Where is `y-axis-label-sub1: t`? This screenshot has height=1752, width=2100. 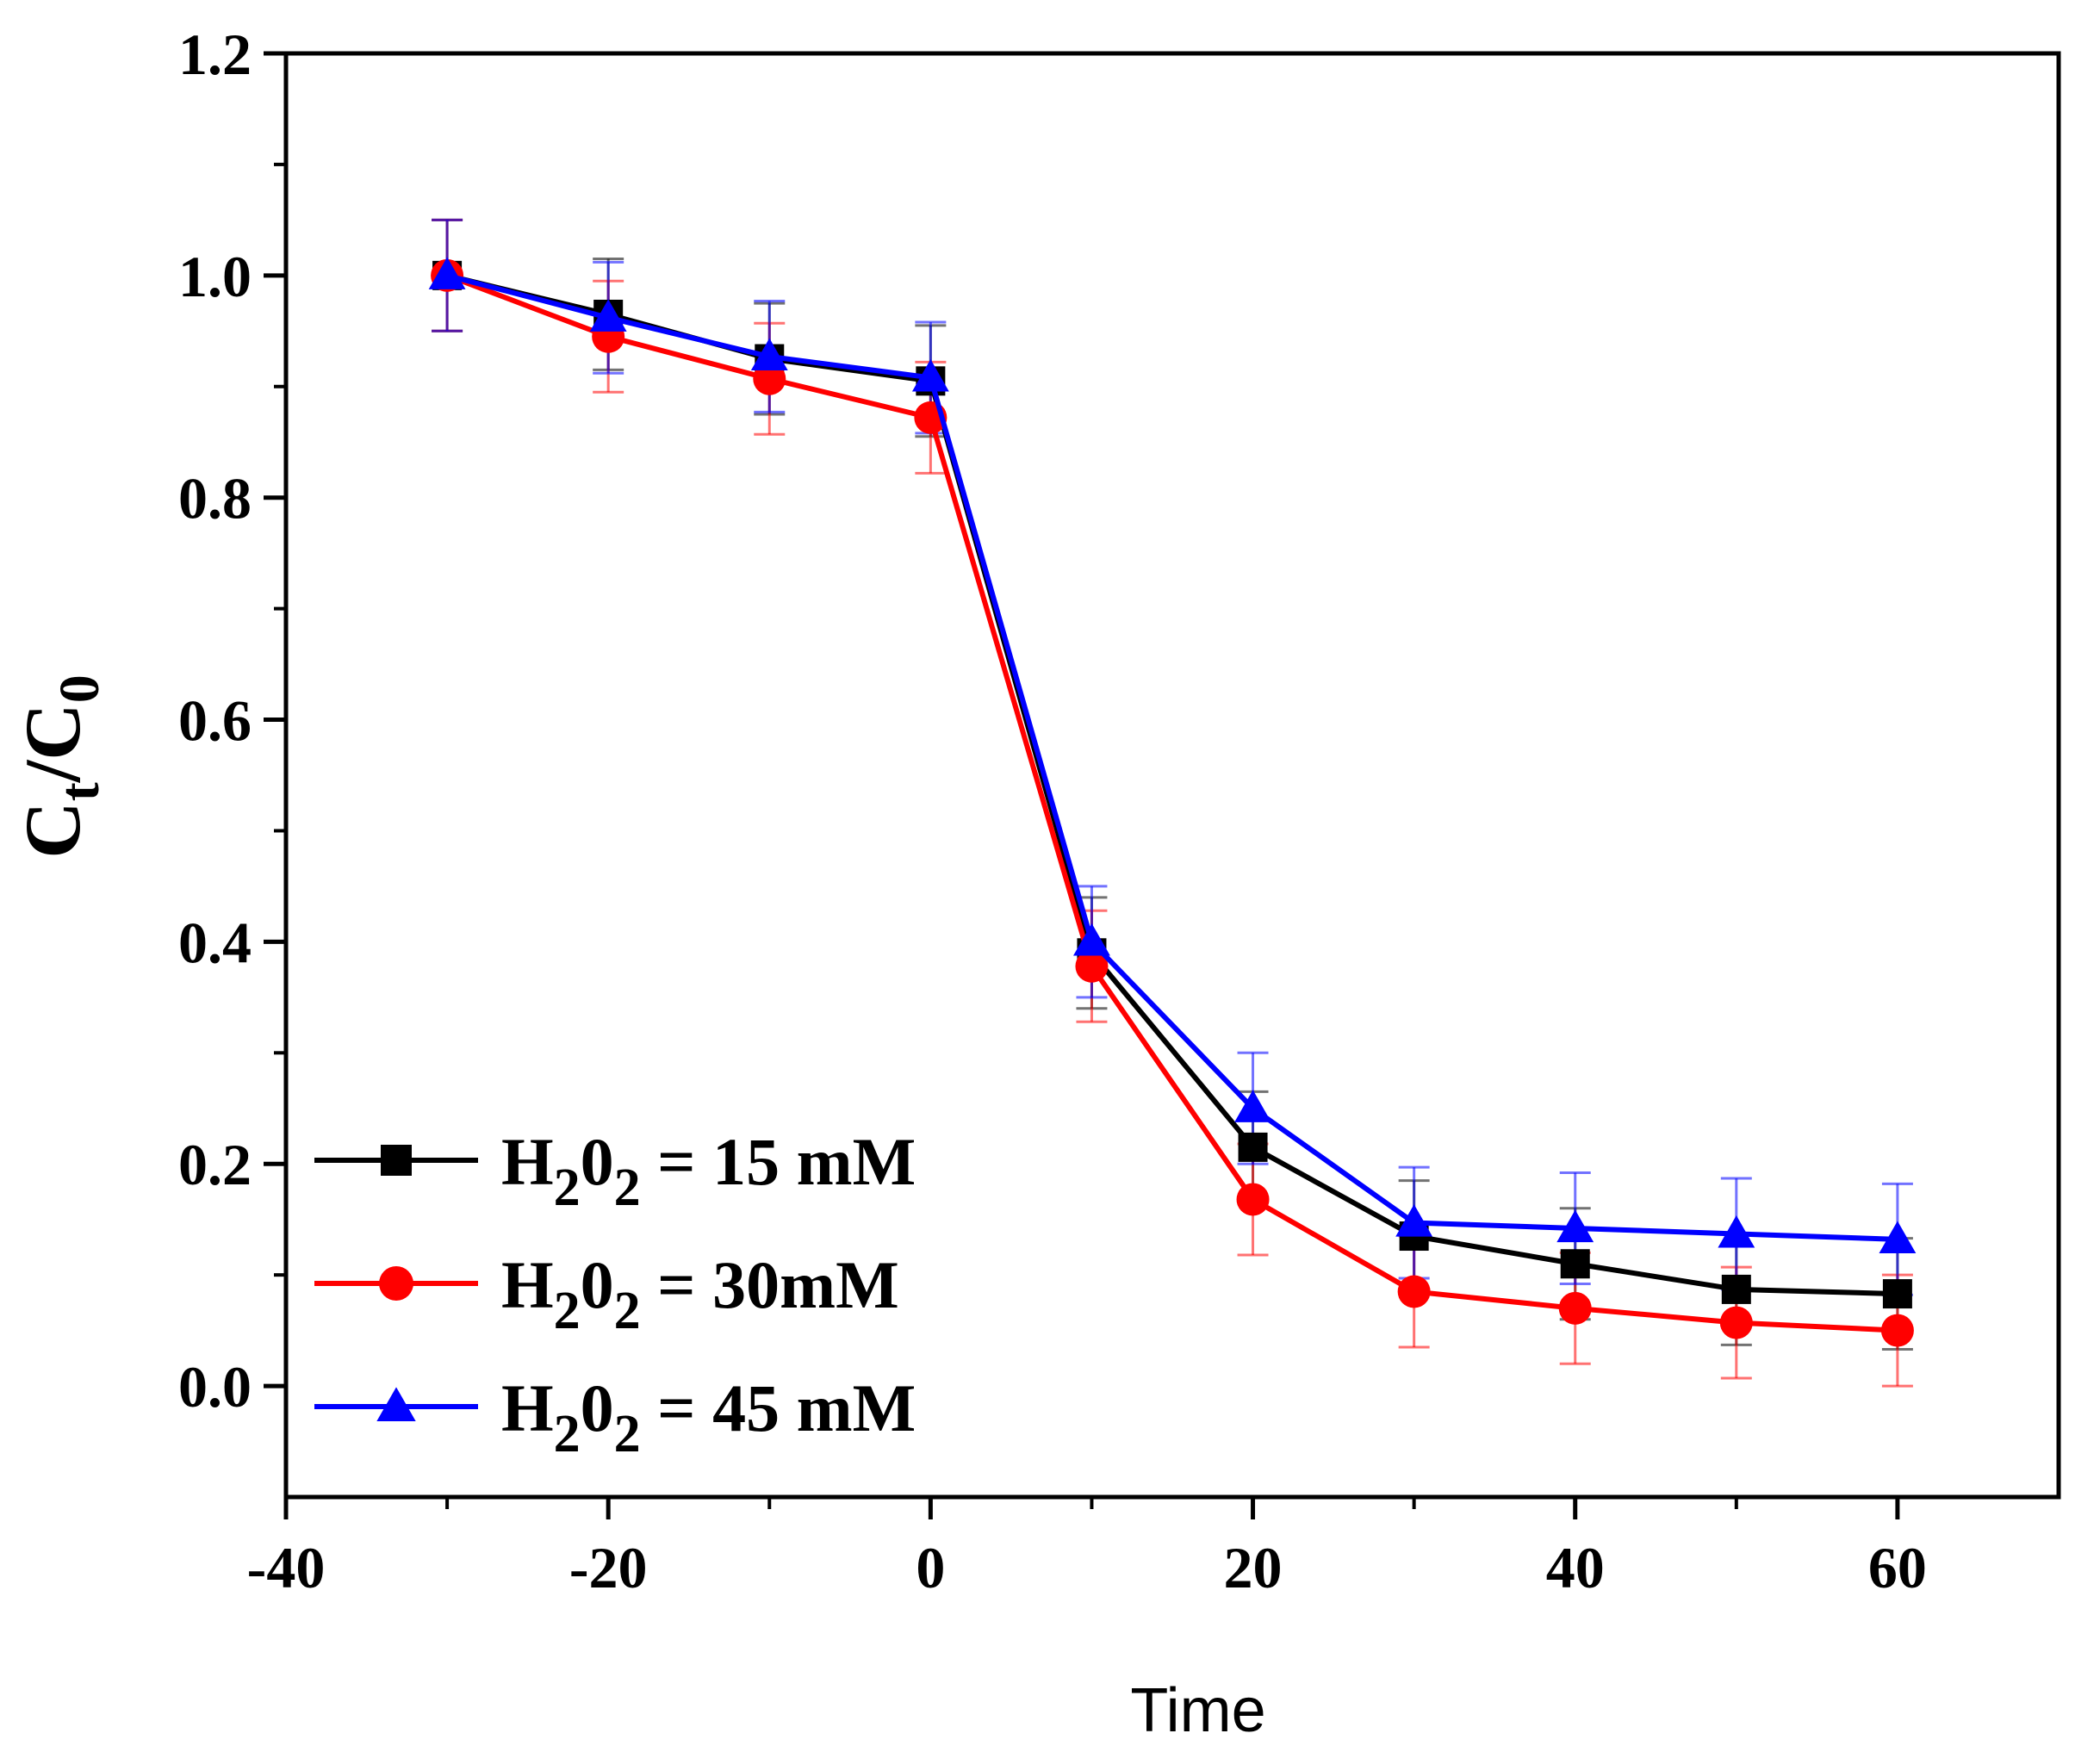
y-axis-label-sub1: t is located at coordinates (79, 792).